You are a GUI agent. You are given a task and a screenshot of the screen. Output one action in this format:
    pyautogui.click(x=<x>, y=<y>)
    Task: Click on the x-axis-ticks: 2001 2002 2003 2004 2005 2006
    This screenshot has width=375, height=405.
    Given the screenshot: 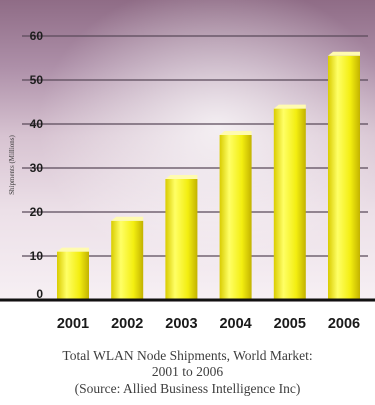 What is the action you would take?
    pyautogui.click(x=208, y=324)
    